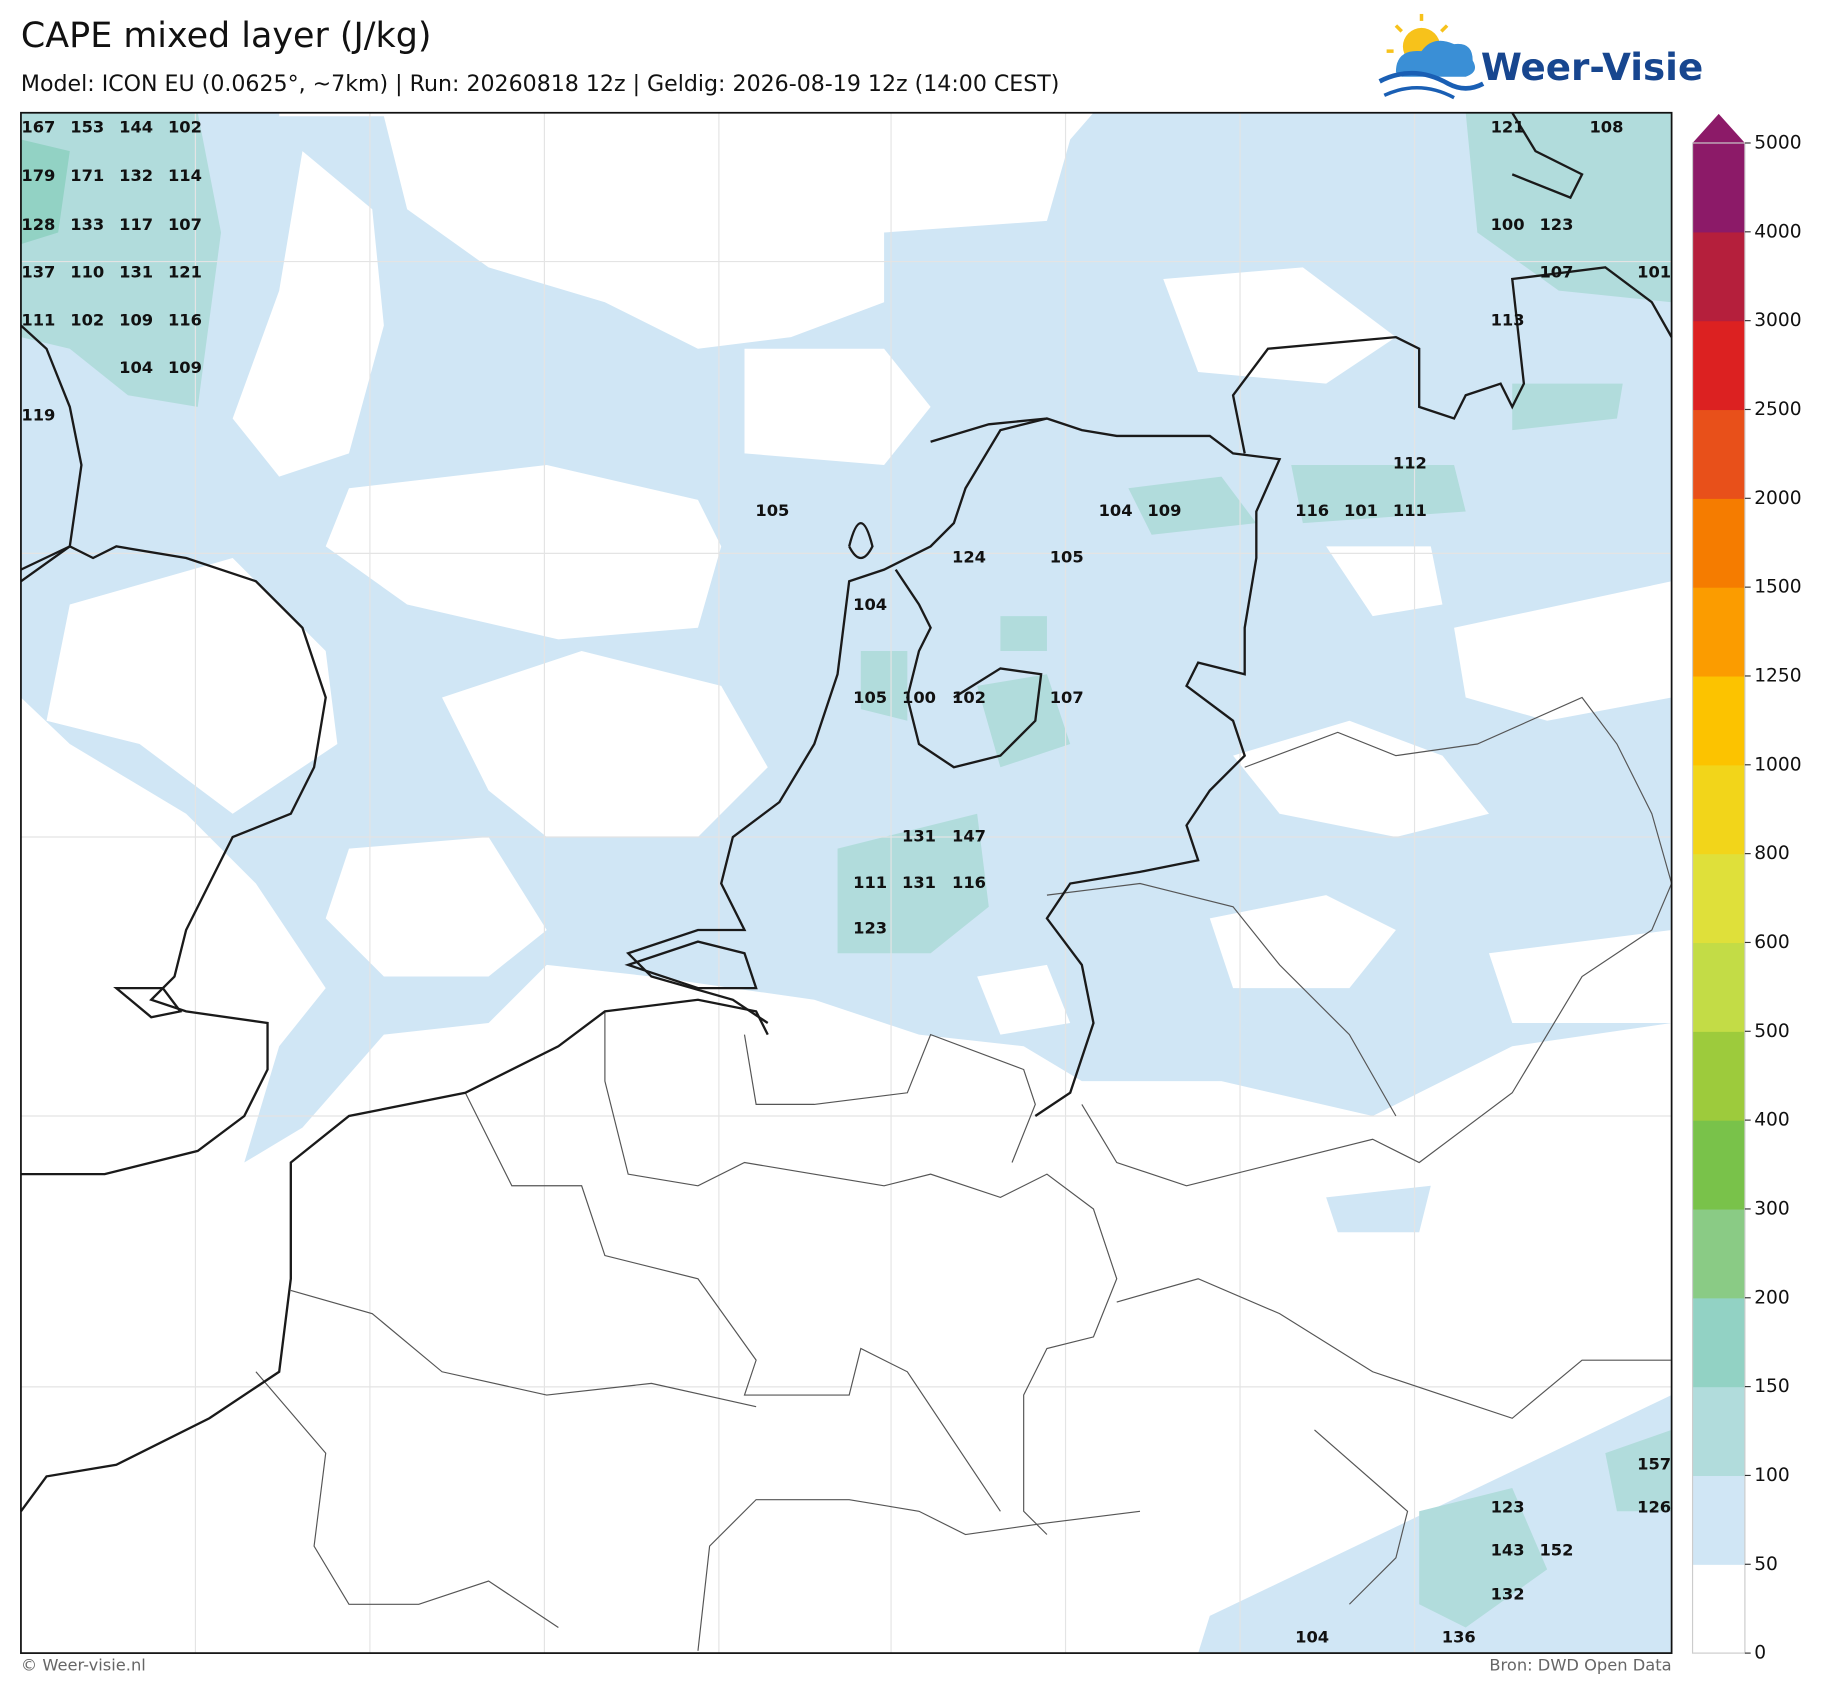 The image size is (1824, 1681). Describe the element at coordinates (87, 175) in the screenshot. I see `value-label: 171` at that location.